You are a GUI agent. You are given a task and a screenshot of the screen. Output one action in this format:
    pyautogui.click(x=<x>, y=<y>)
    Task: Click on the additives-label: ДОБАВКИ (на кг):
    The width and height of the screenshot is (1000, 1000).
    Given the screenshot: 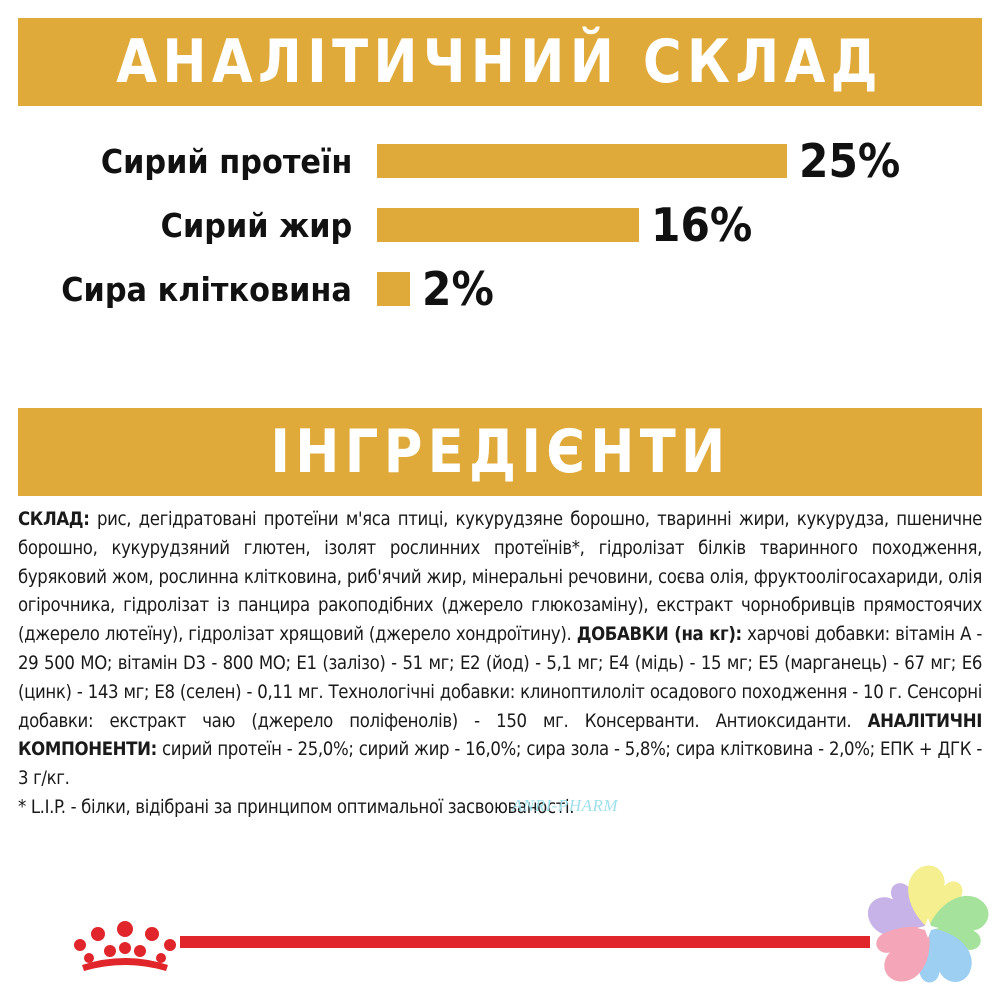 What is the action you would take?
    pyautogui.click(x=659, y=635)
    